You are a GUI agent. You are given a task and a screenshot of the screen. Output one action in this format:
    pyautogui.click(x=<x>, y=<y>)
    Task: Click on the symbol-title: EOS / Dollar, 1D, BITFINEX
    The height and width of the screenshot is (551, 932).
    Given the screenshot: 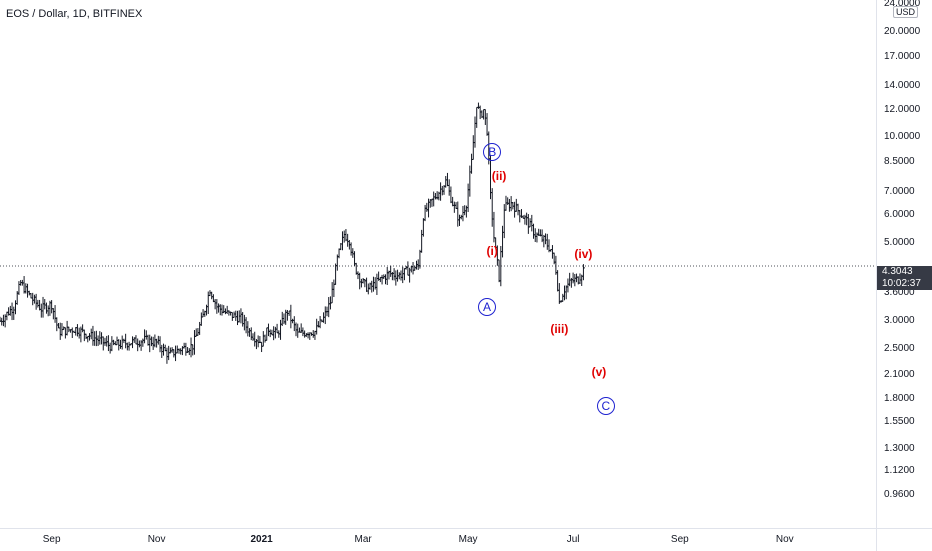 What is the action you would take?
    pyautogui.click(x=74, y=14)
    